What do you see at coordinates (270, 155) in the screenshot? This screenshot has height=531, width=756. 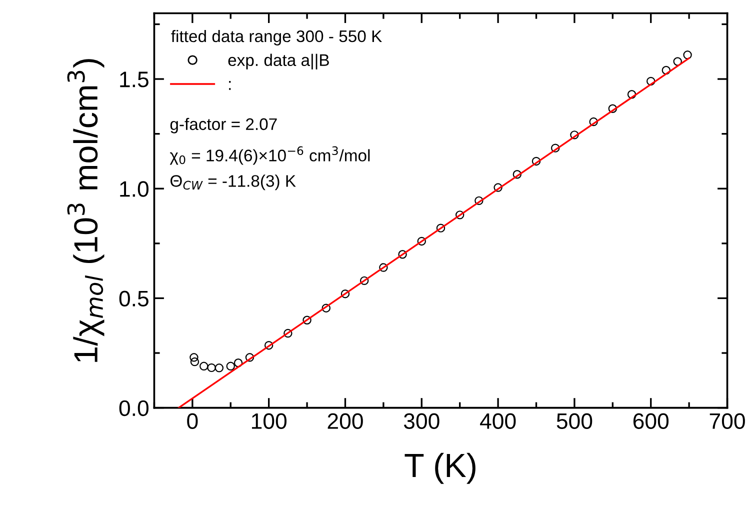 I see `annotation: χ$_{0}$ = 19.4(6)×10$^{−6}$ cm$^{3}$/mol` at bounding box center [270, 155].